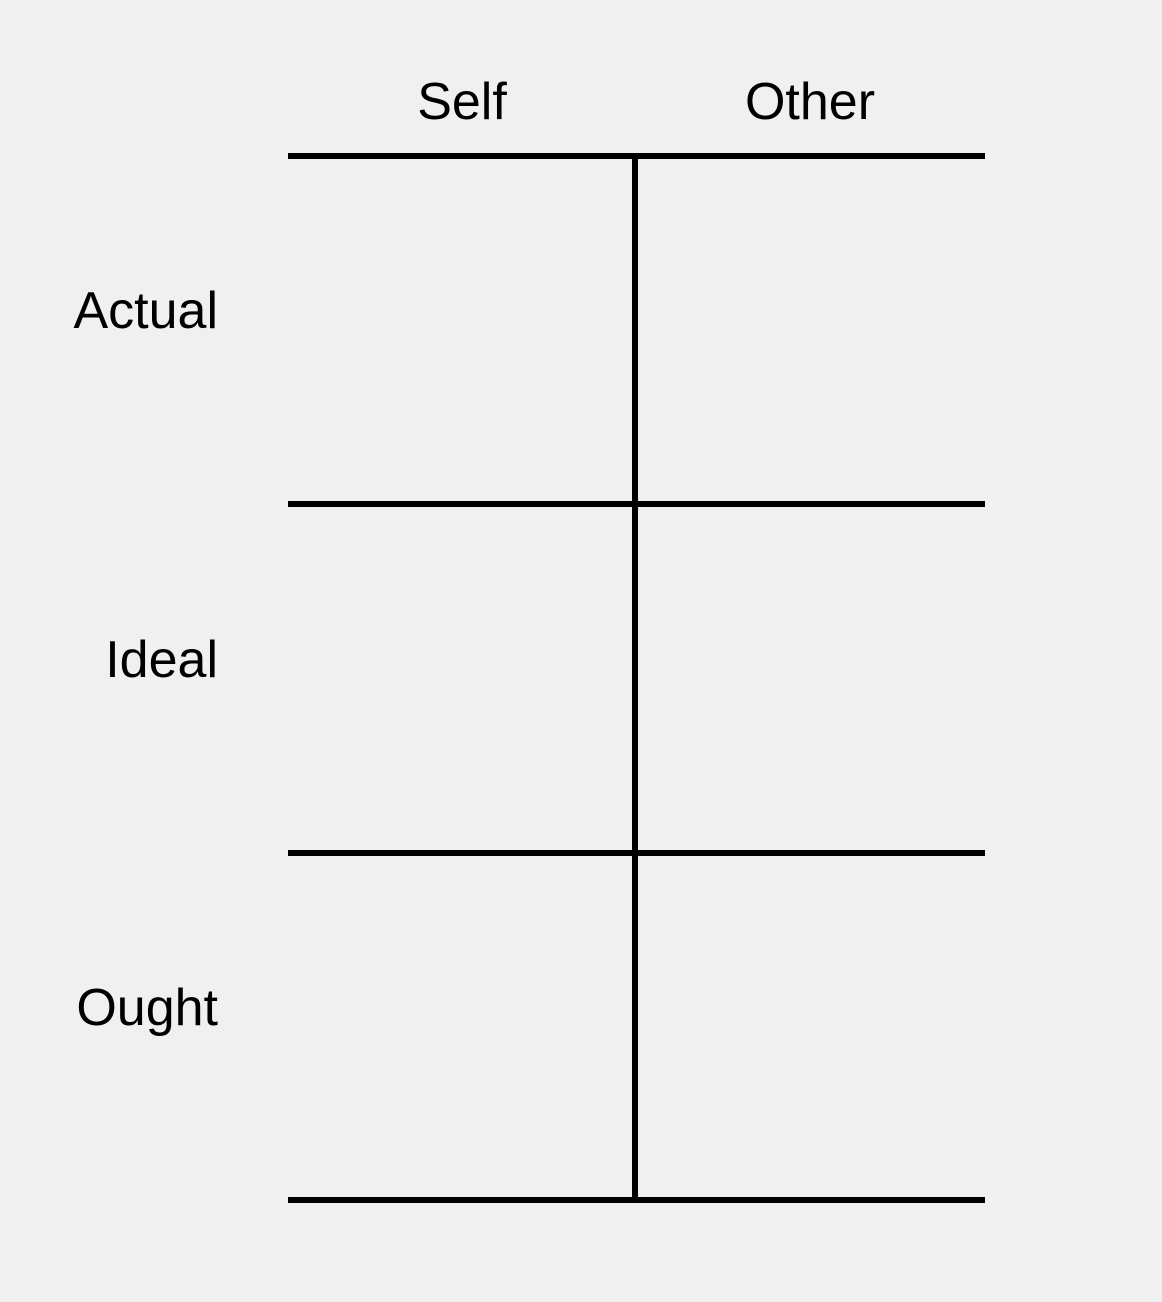  Describe the element at coordinates (161, 660) in the screenshot. I see `row-header-ideal: Ideal` at that location.